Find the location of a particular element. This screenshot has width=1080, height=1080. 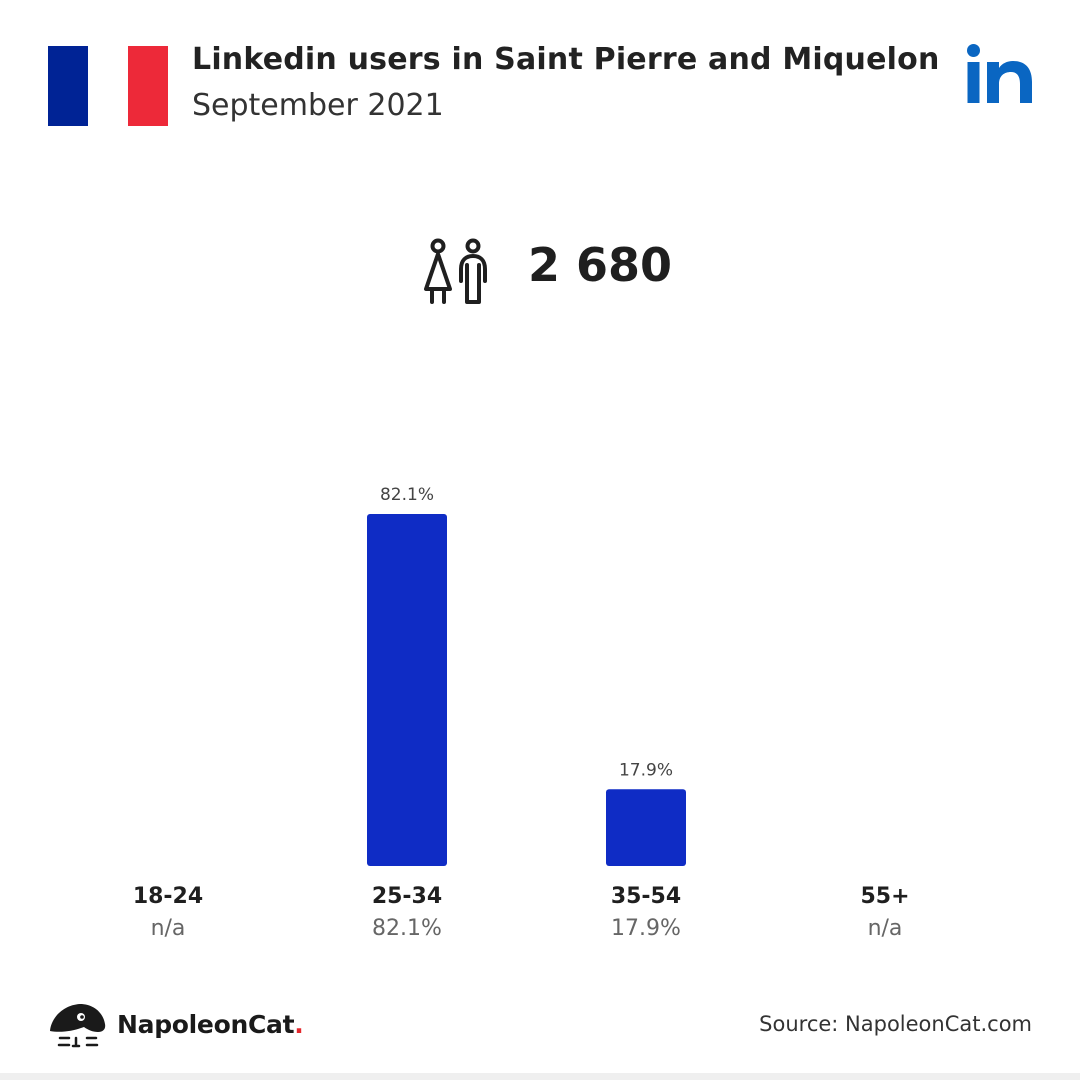

france-flag-icon is located at coordinates (108, 86).